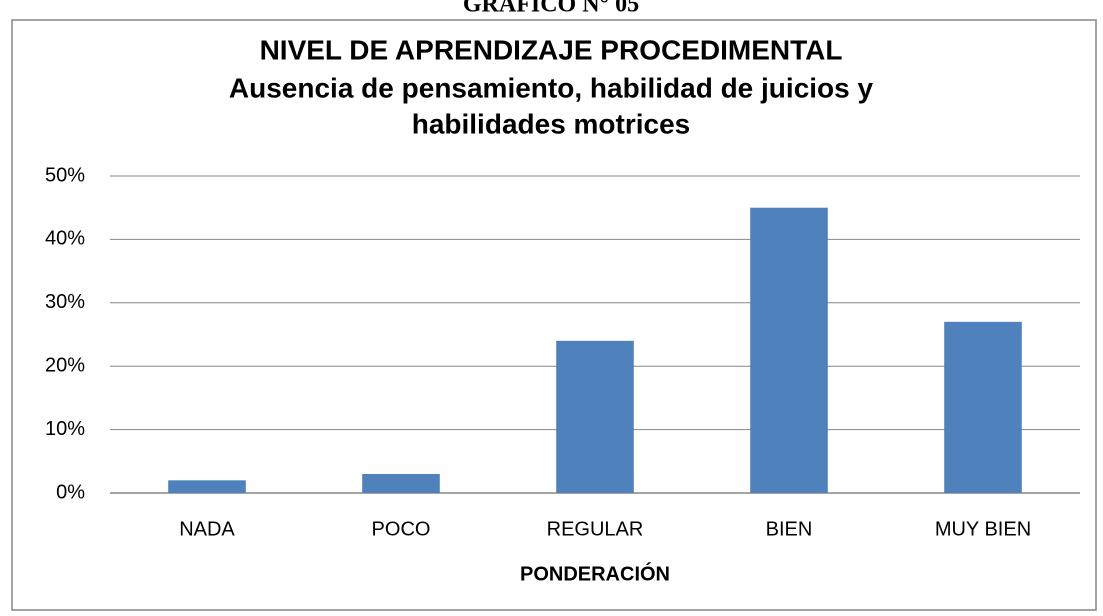  I want to click on x-axis-label: PONDERACIÓN, so click(595, 573).